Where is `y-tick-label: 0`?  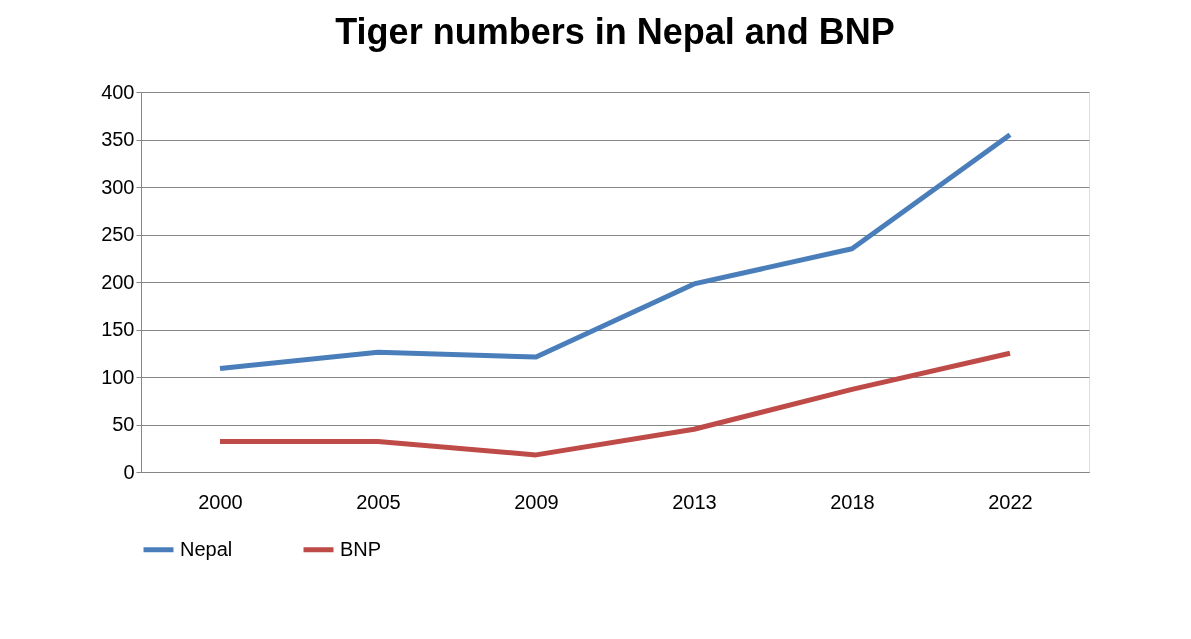 y-tick-label: 0 is located at coordinates (129, 471).